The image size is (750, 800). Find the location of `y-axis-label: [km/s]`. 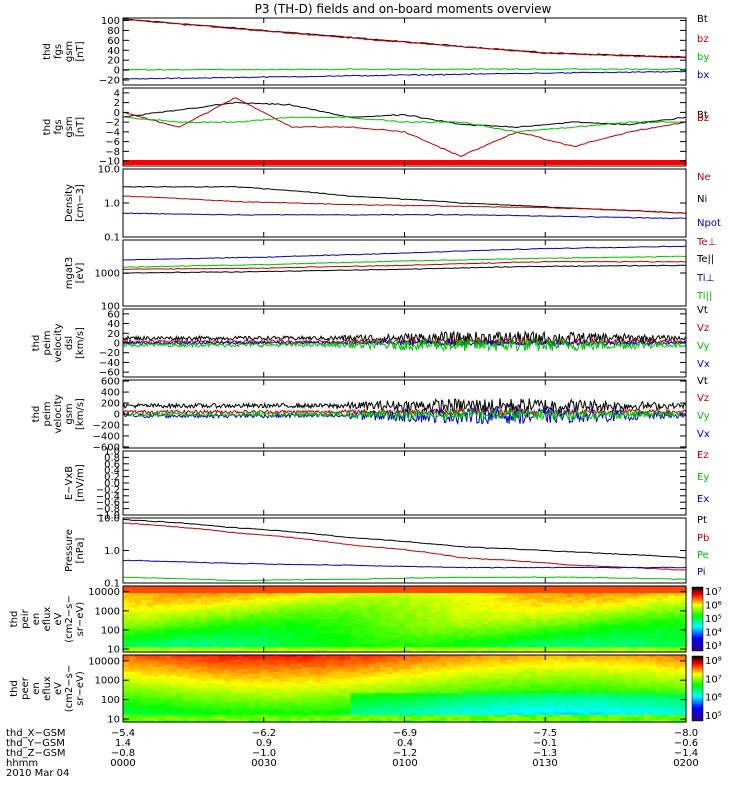

y-axis-label: [km/s] is located at coordinates (80, 414).